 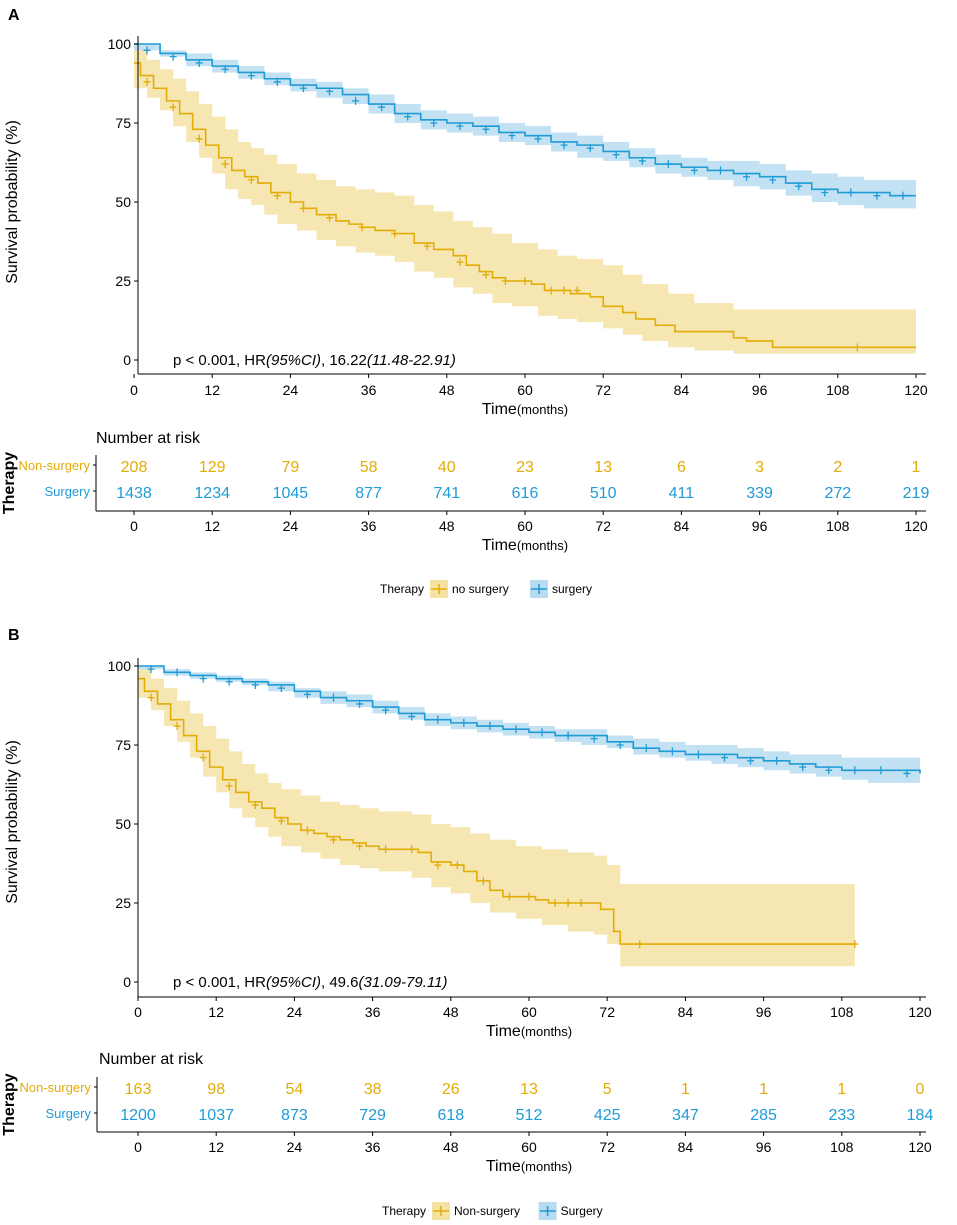 I want to click on risk-x-tick-label: 120, so click(x=920, y=1147).